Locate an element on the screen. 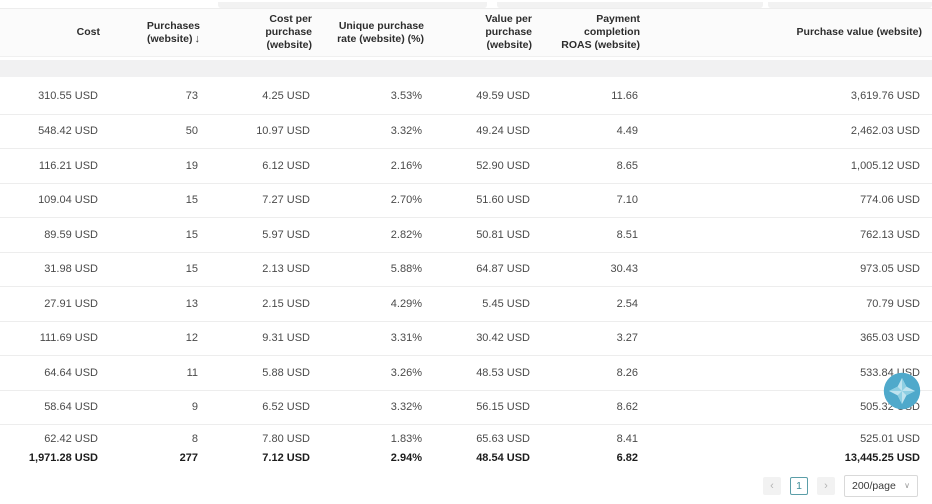 The width and height of the screenshot is (932, 504). table-cell: 7.10 is located at coordinates (627, 200).